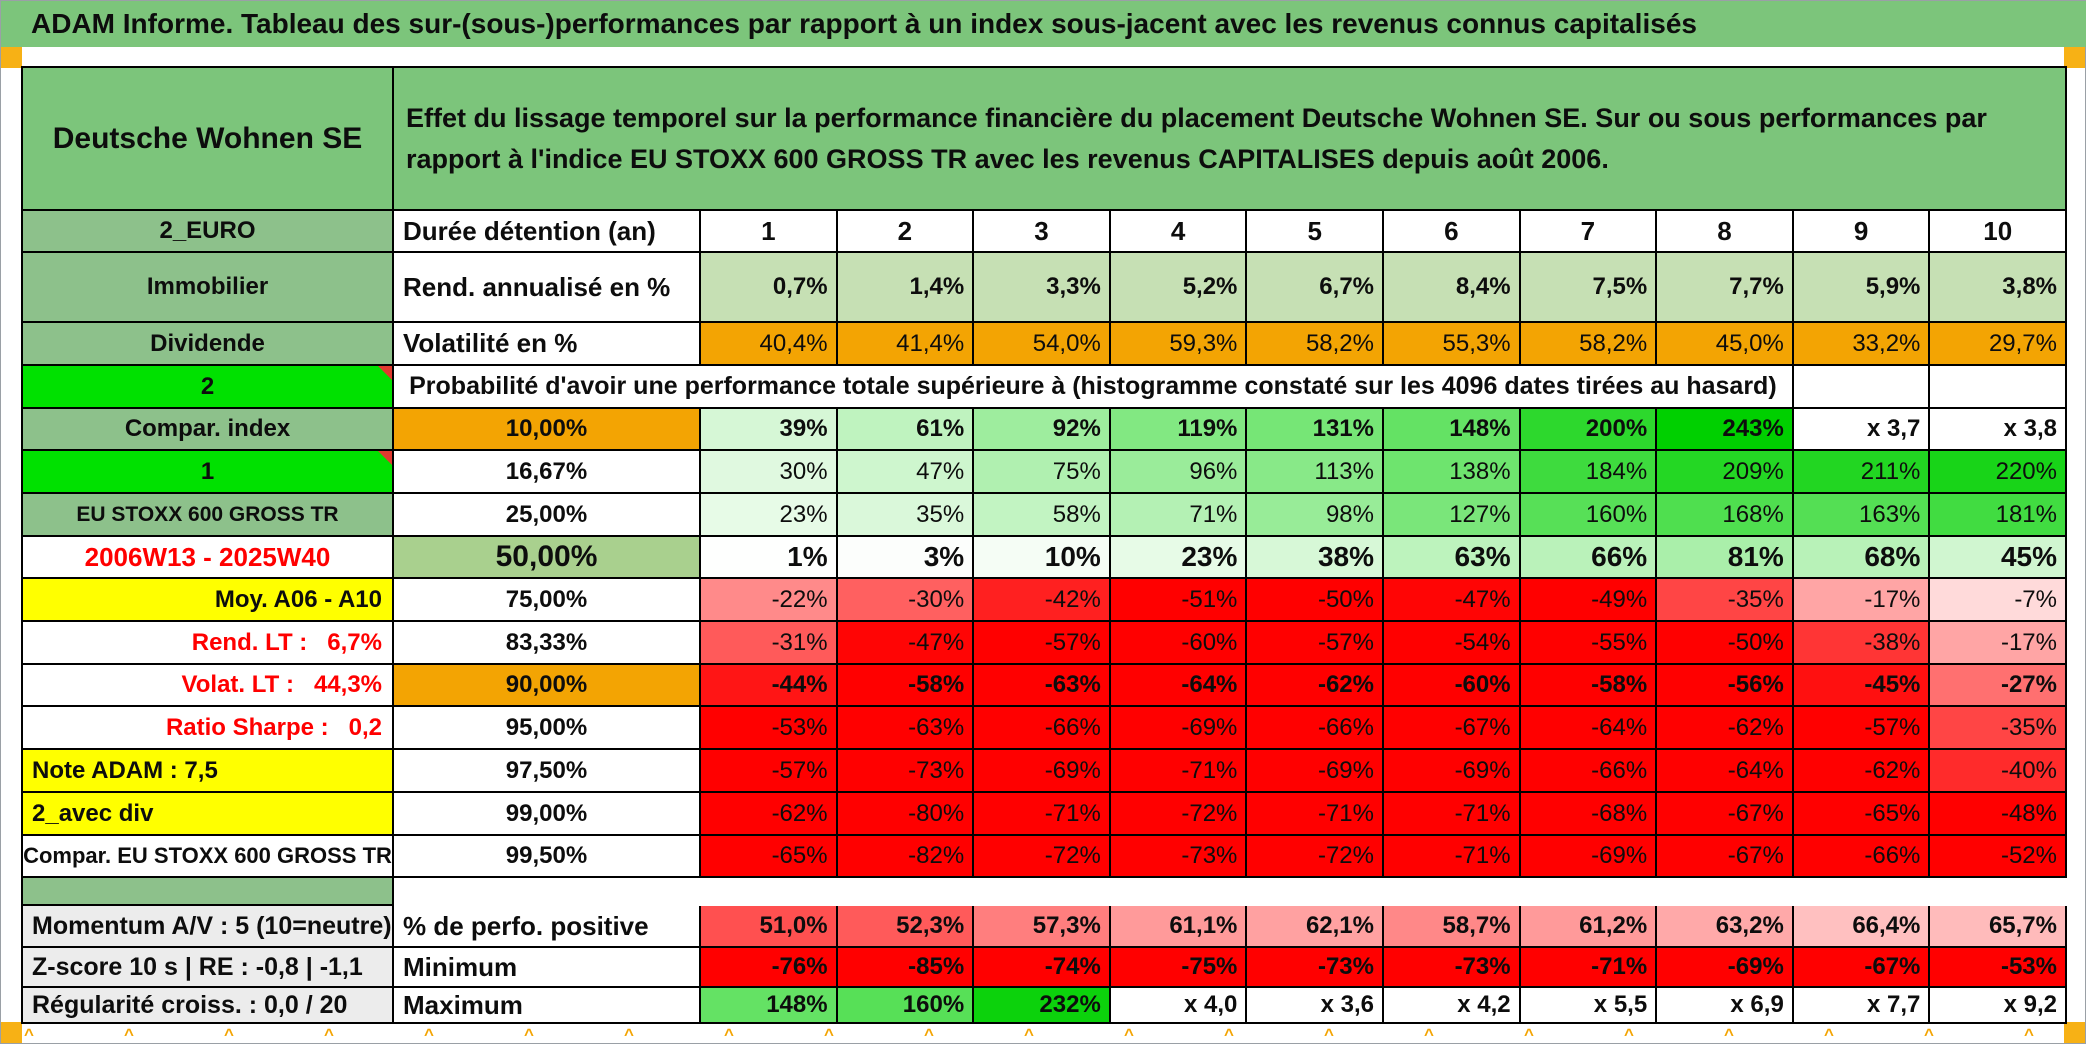 Image resolution: width=2086 pixels, height=1044 pixels. I want to click on column-header-cell: 2, so click(906, 232).